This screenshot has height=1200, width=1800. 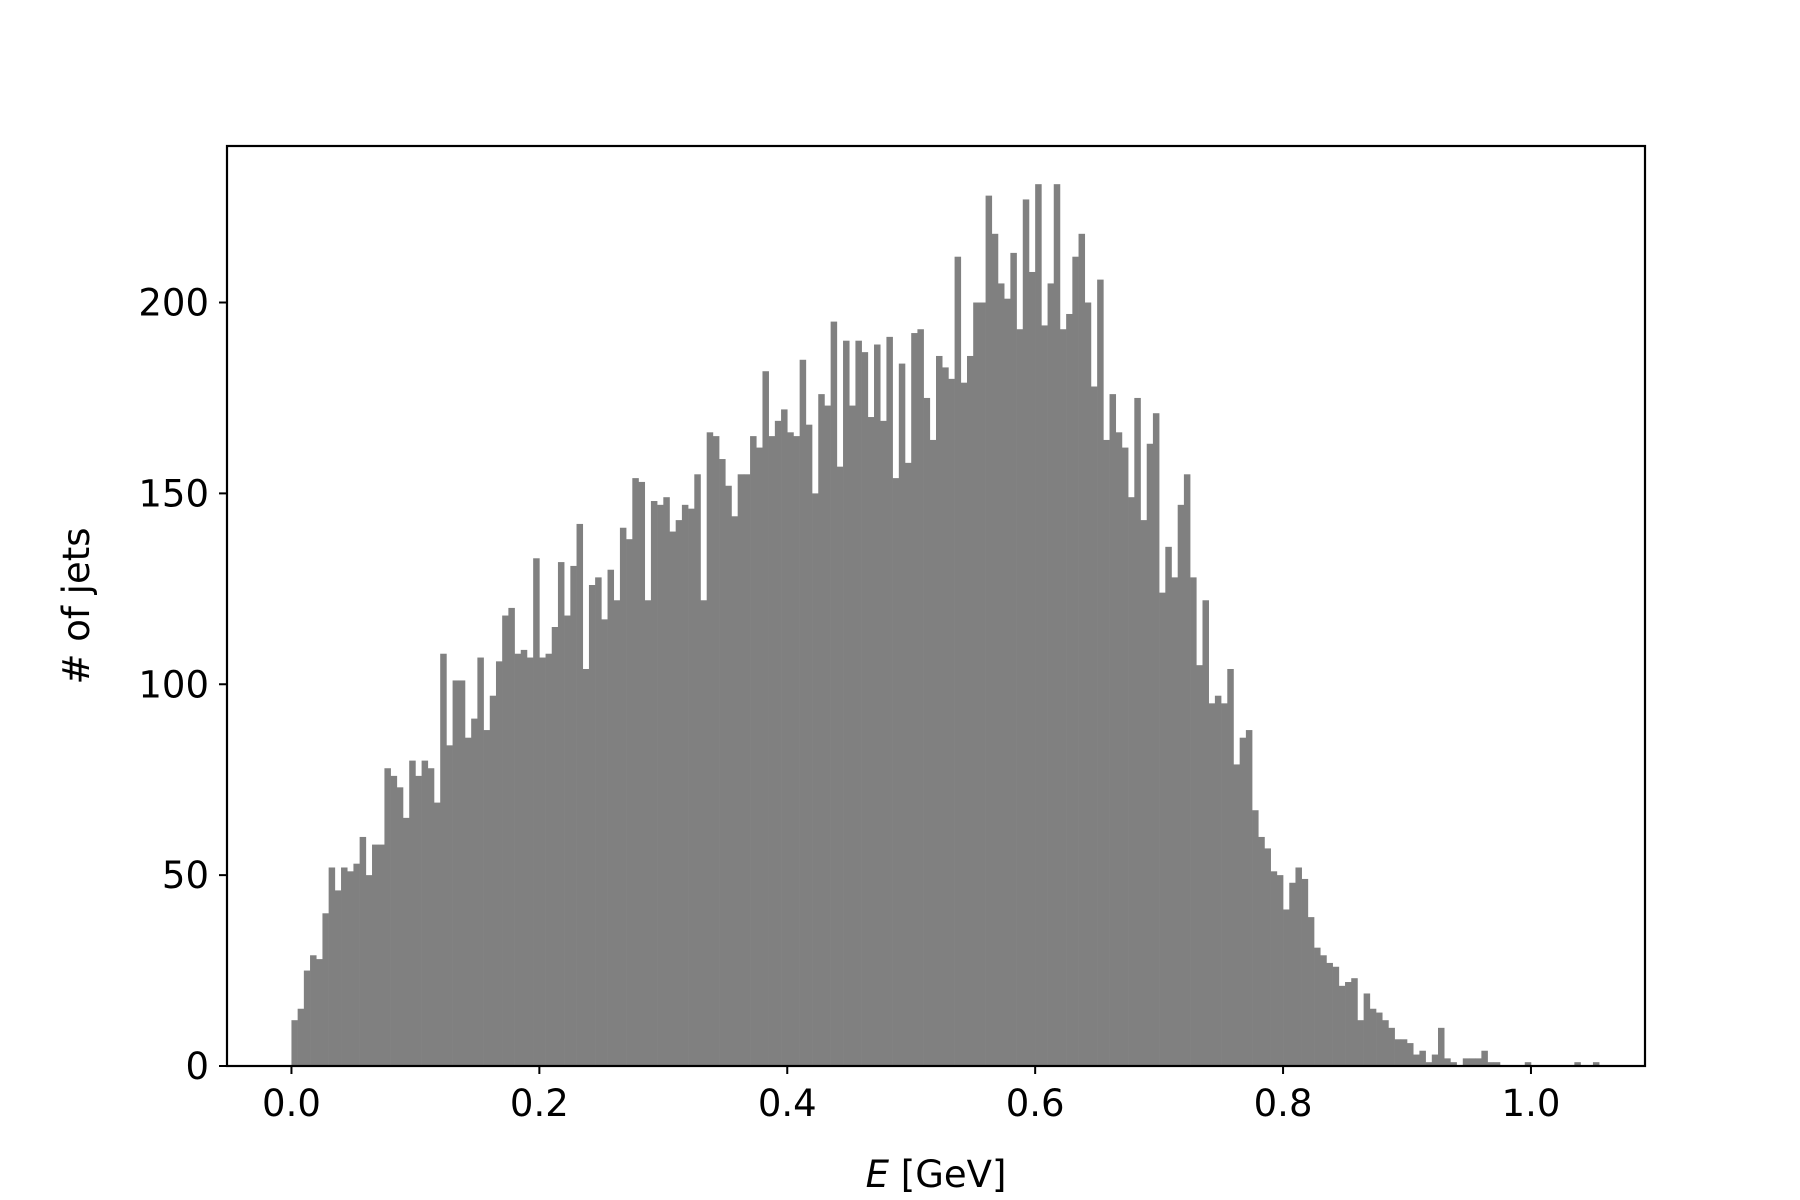 What do you see at coordinates (878, 1174) in the screenshot?
I see `x-axis-variable: E` at bounding box center [878, 1174].